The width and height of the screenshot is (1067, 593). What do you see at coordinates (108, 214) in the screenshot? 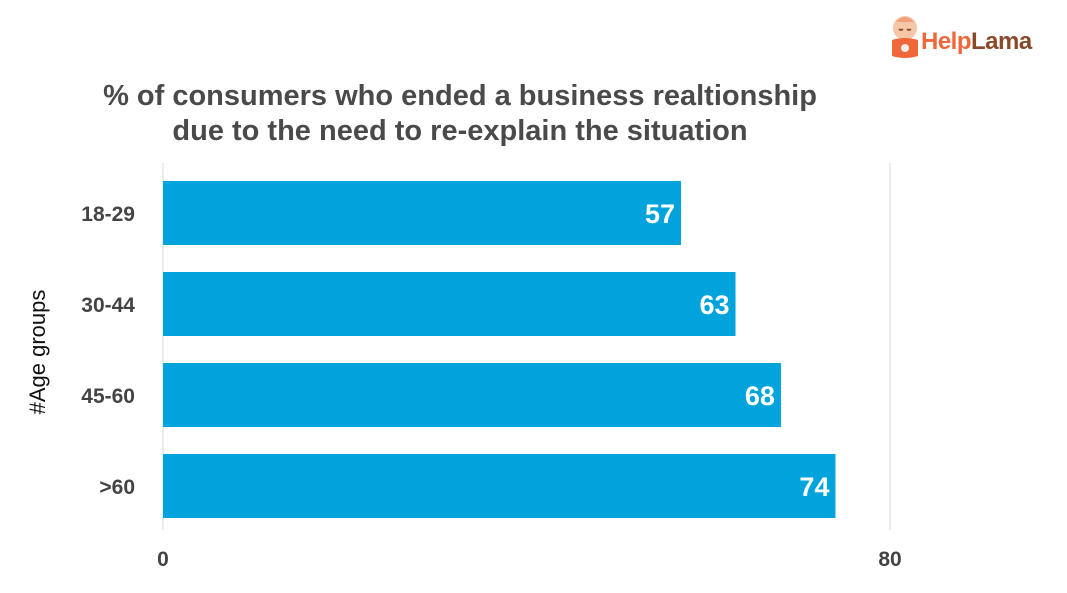
I see `y-category-label-0: 18-29` at bounding box center [108, 214].